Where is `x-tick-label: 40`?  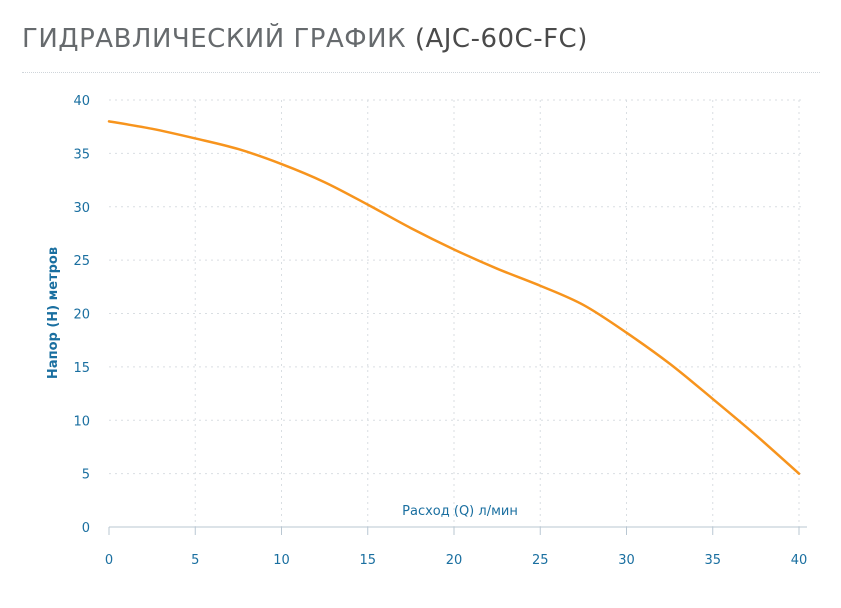
x-tick-label: 40 is located at coordinates (799, 560).